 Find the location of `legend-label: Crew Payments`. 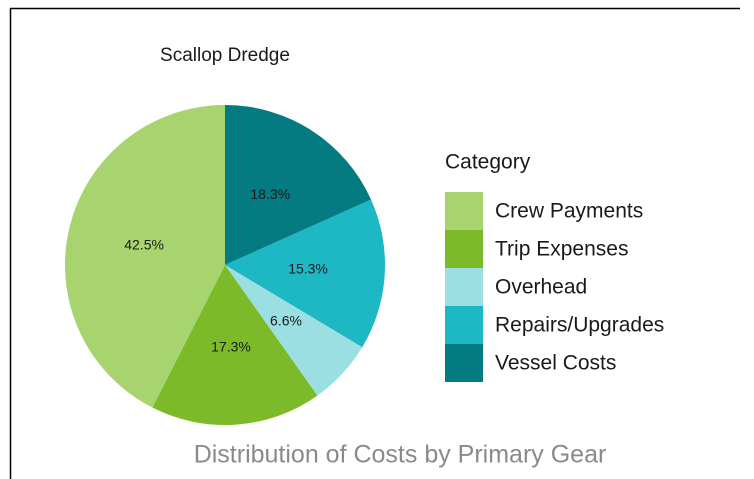

legend-label: Crew Payments is located at coordinates (569, 211).